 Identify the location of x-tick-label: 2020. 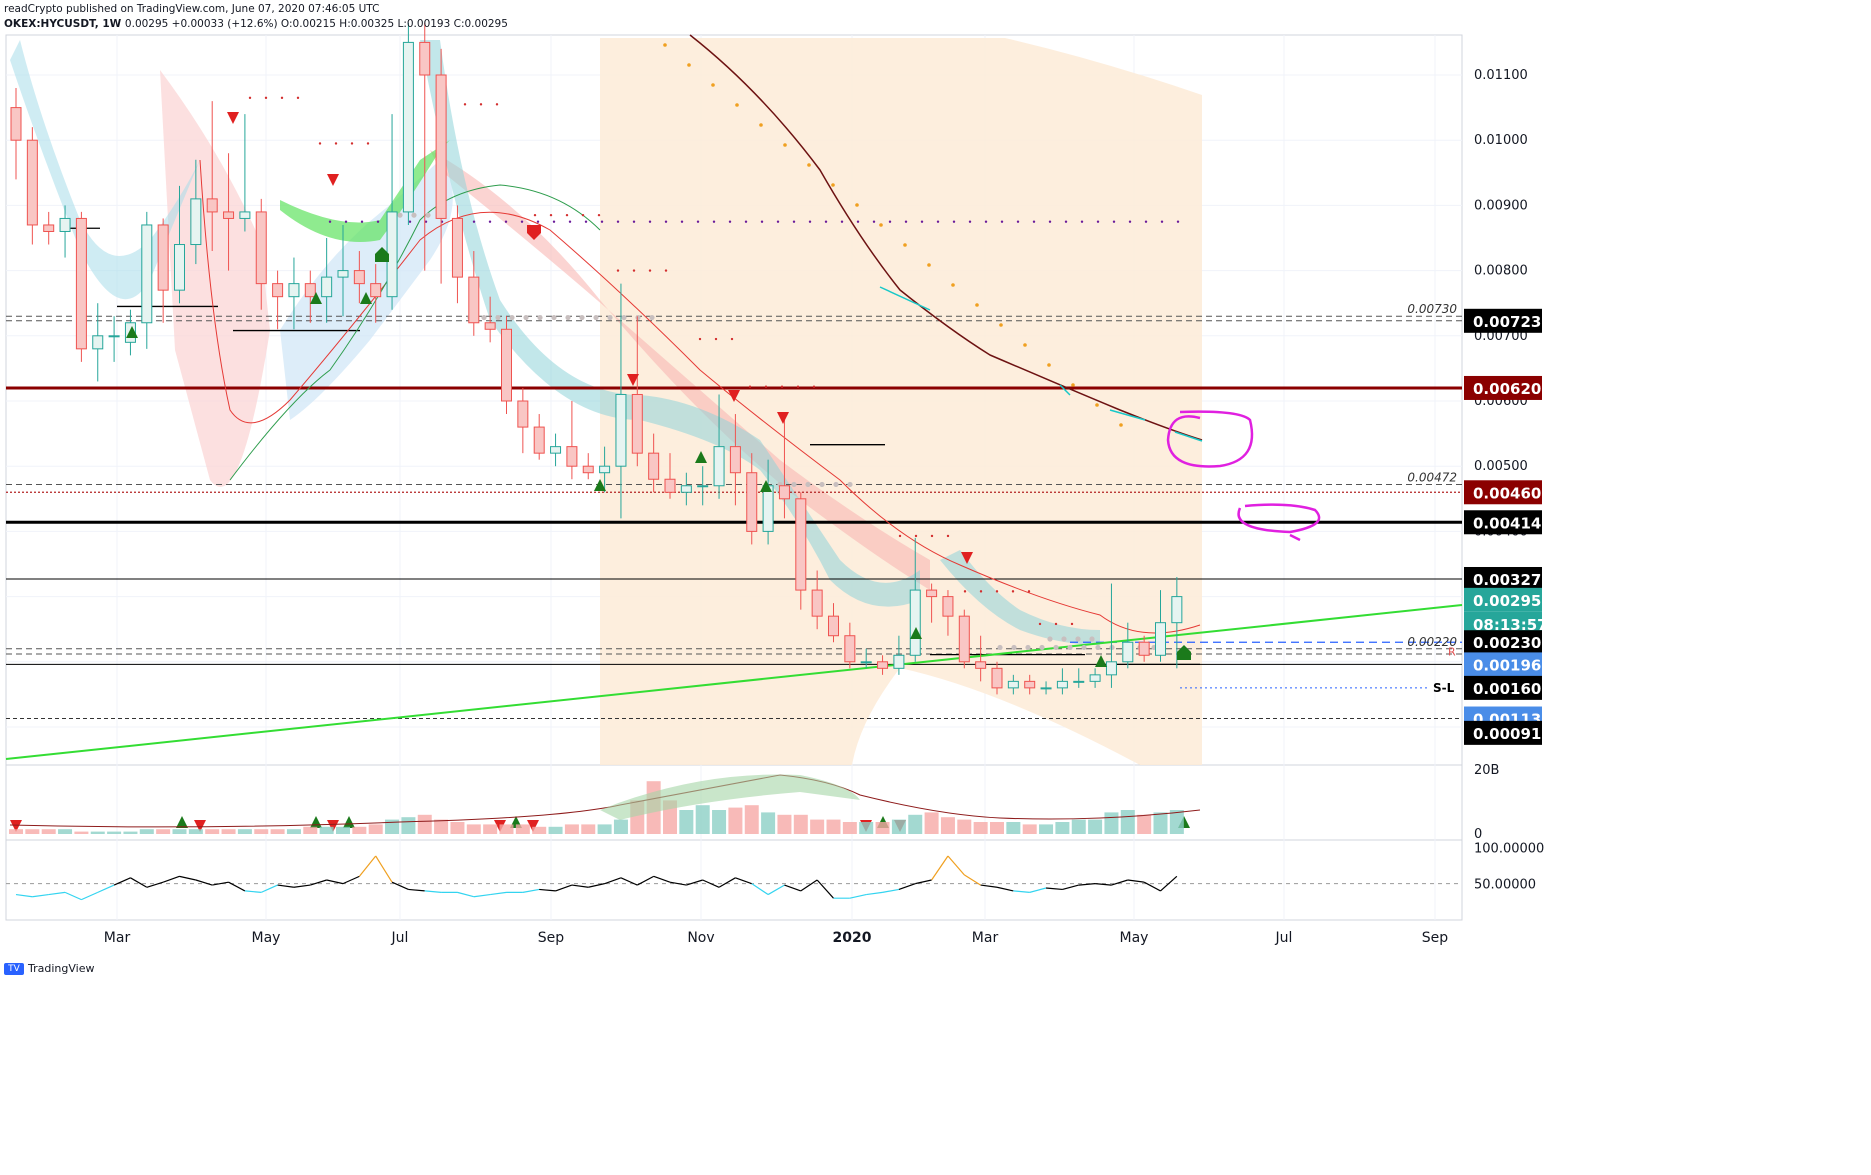
(852, 938).